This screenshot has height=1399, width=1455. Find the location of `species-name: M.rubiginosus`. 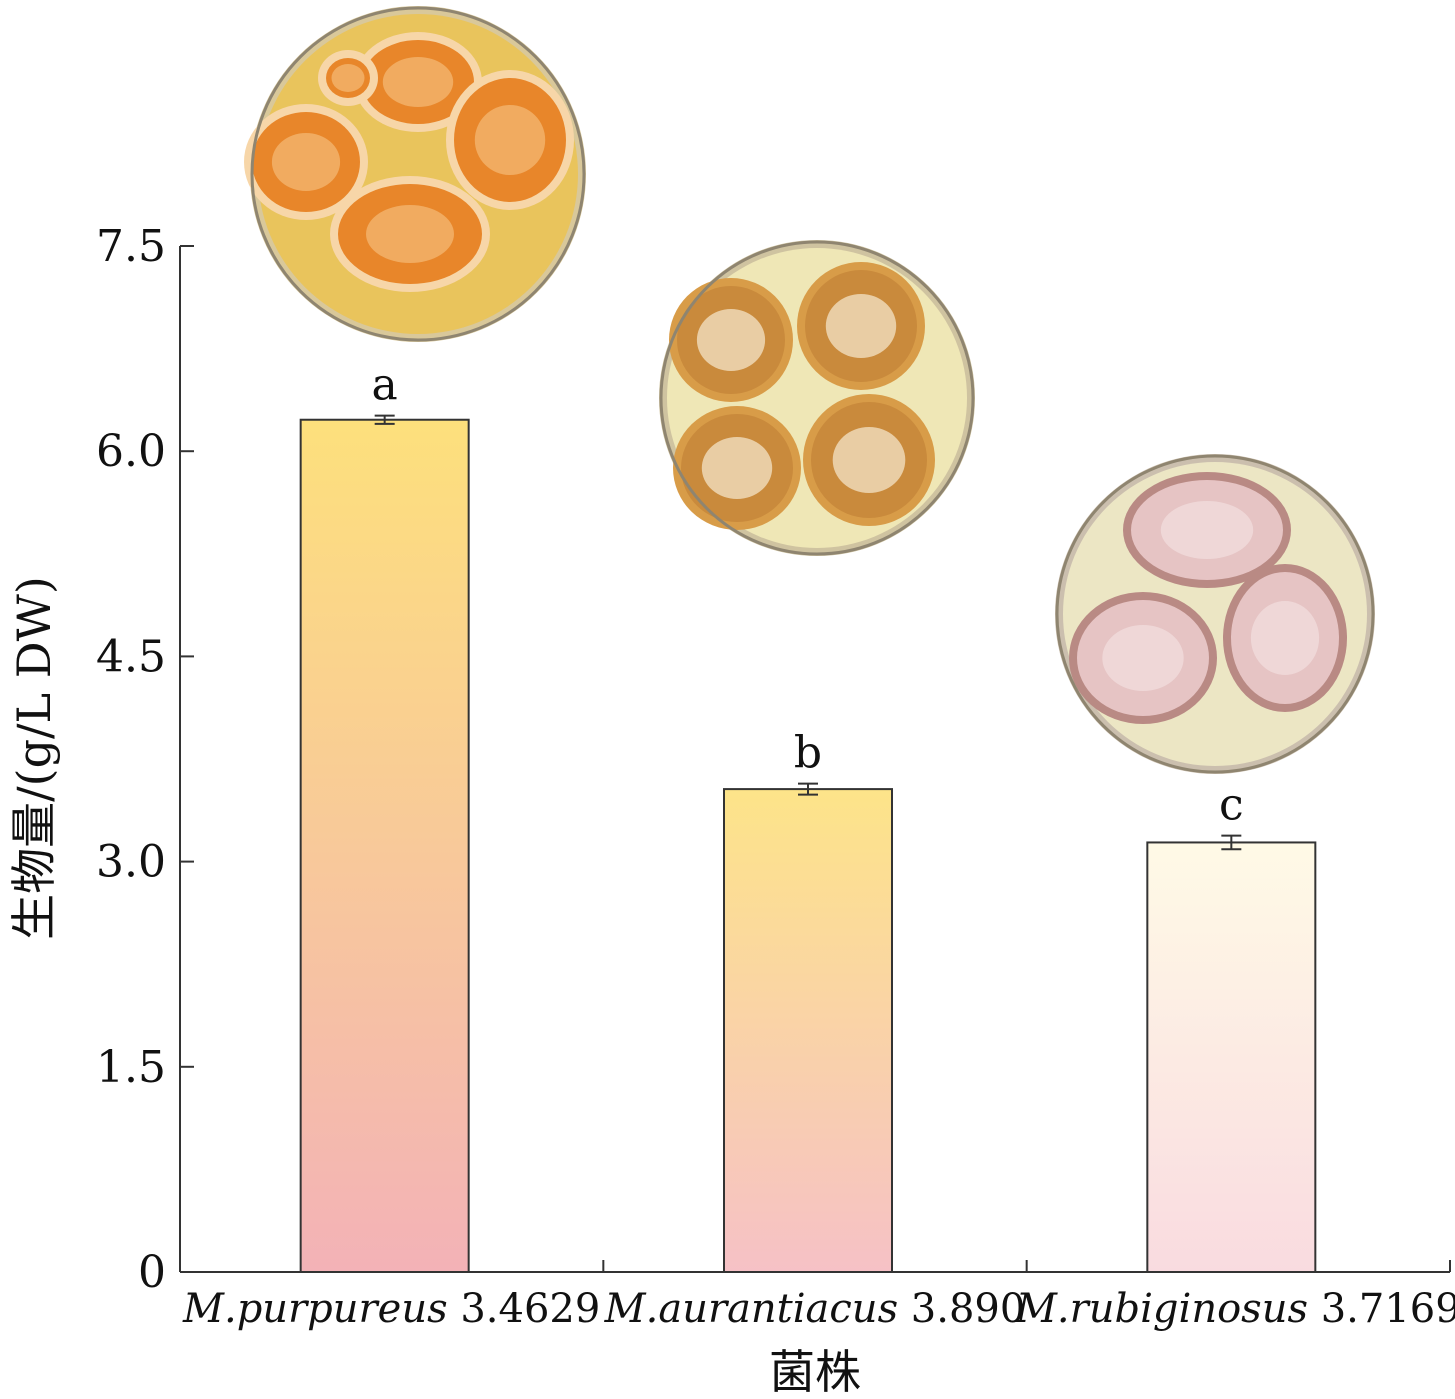

species-name: M.rubiginosus is located at coordinates (1161, 1309).